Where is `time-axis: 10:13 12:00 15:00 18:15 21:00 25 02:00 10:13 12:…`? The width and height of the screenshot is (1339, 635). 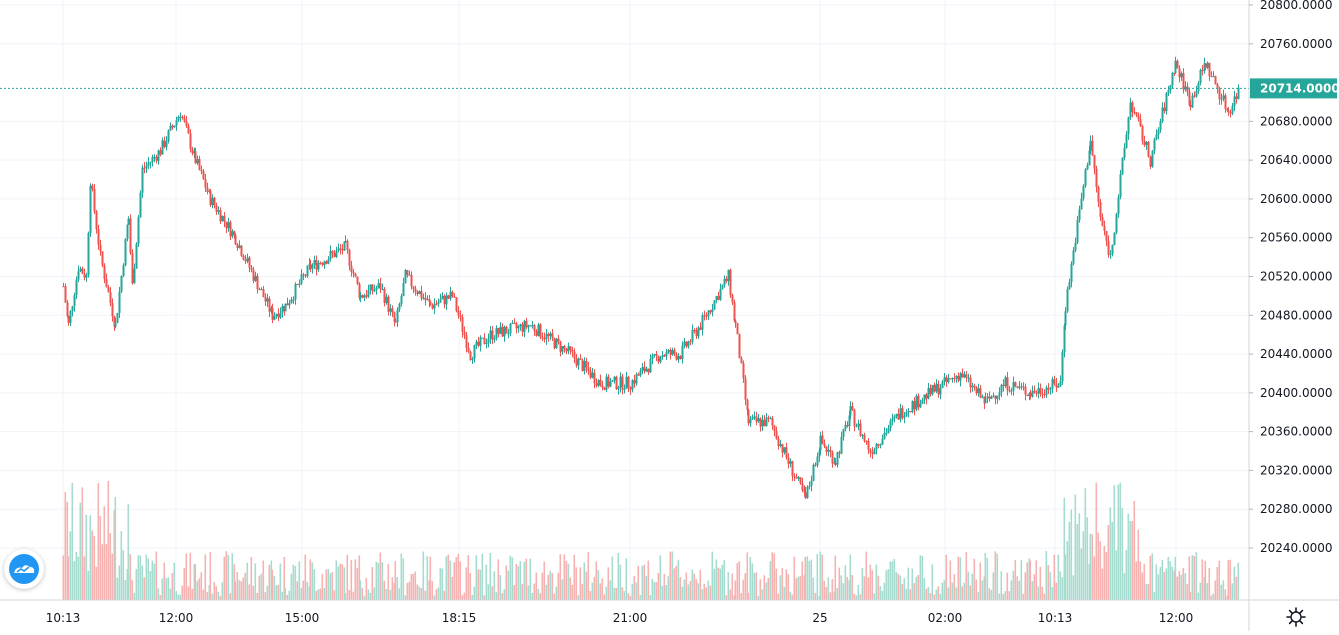
time-axis: 10:13 12:00 15:00 18:15 21:00 25 02:00 10:13 12:… is located at coordinates (620, 618).